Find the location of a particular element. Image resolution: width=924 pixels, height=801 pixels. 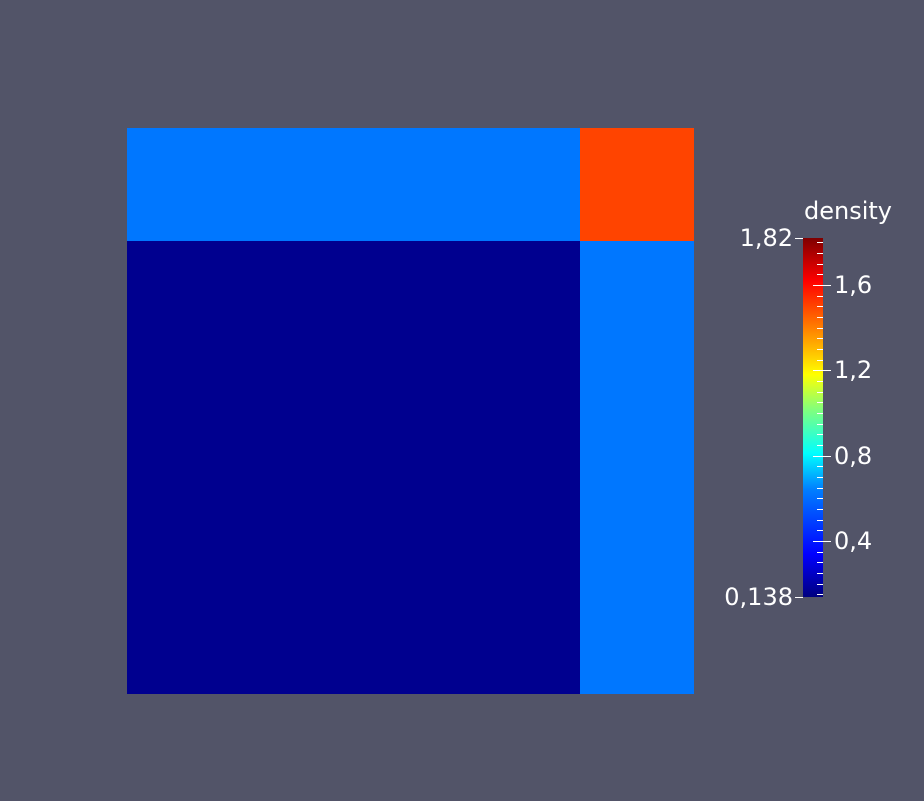

region-top-left is located at coordinates (353, 184).